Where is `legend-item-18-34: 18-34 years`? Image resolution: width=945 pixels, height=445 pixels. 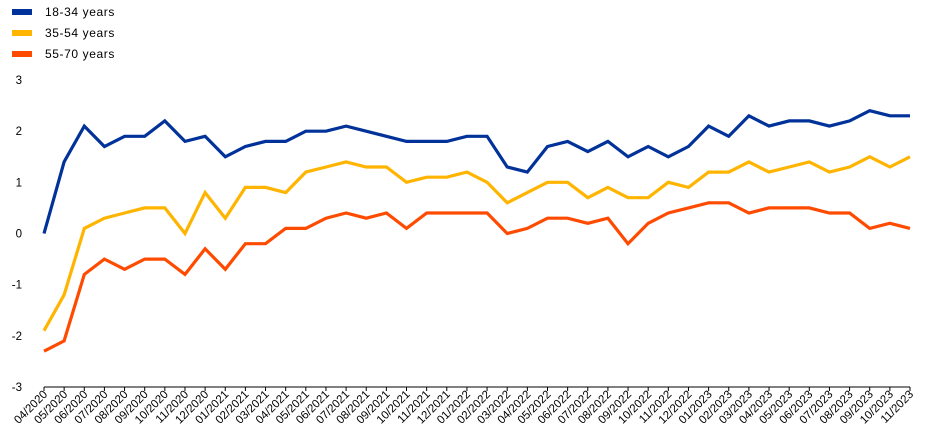
legend-item-18-34: 18-34 years is located at coordinates (63, 11).